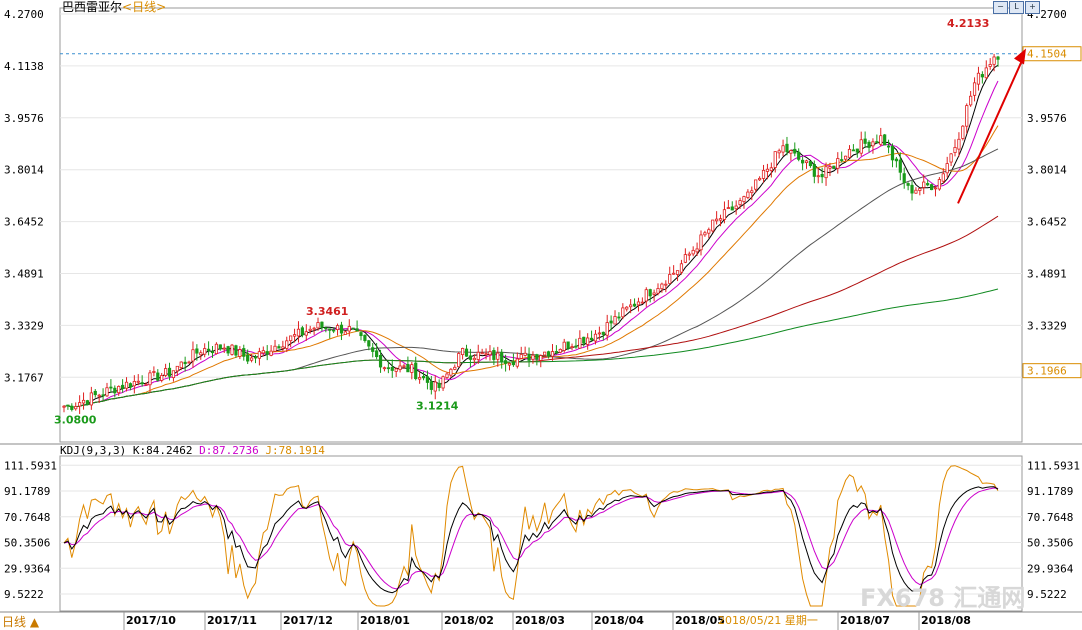 The image size is (1082, 630). I want to click on price-tick-label: 3.9576, so click(24, 118).